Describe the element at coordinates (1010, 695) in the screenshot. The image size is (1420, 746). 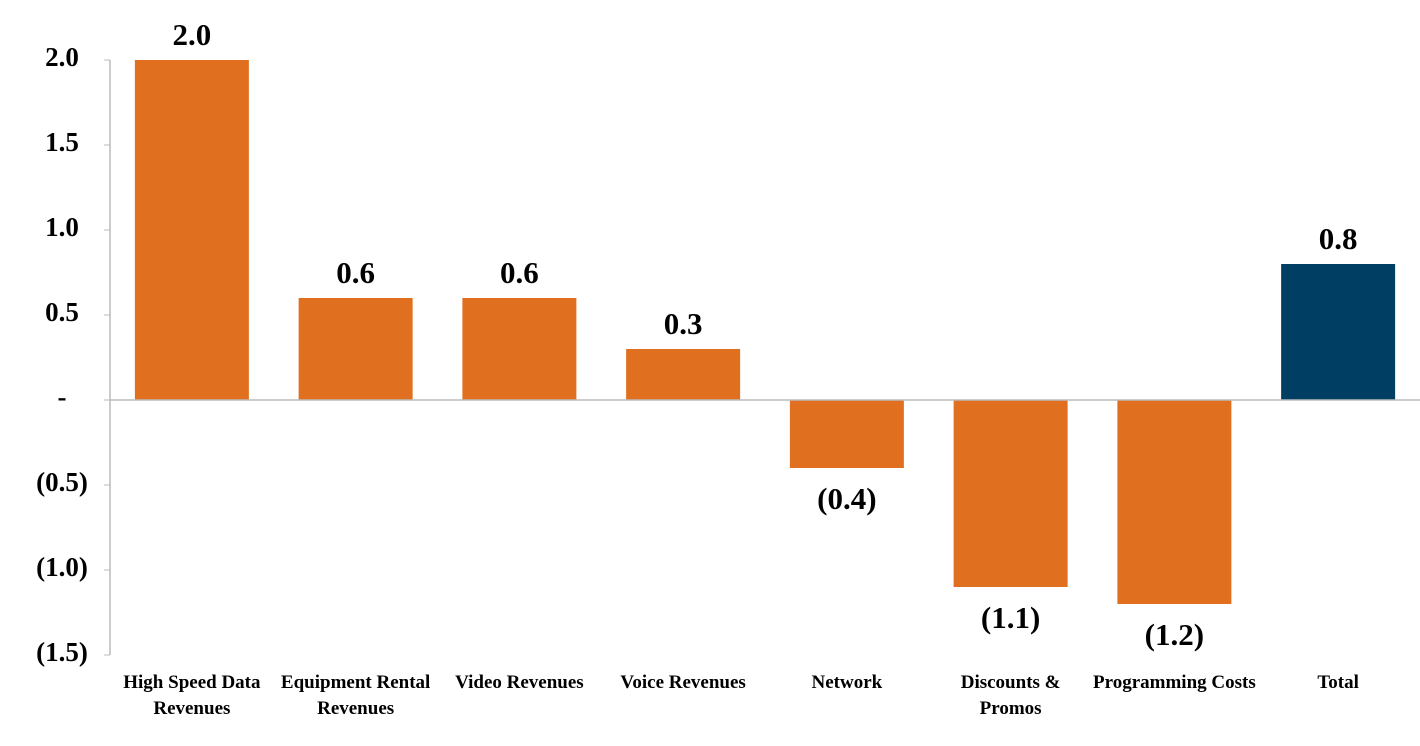
I see `x-tick-label: Discounts & Promos` at that location.